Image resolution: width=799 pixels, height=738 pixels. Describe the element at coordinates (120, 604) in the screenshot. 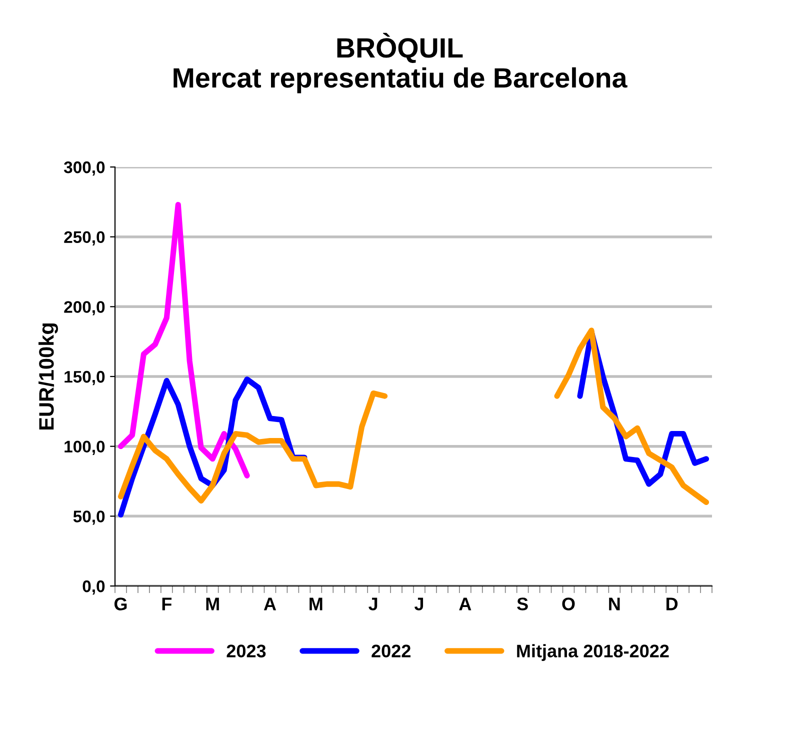

I see `x-tick-label: G` at that location.